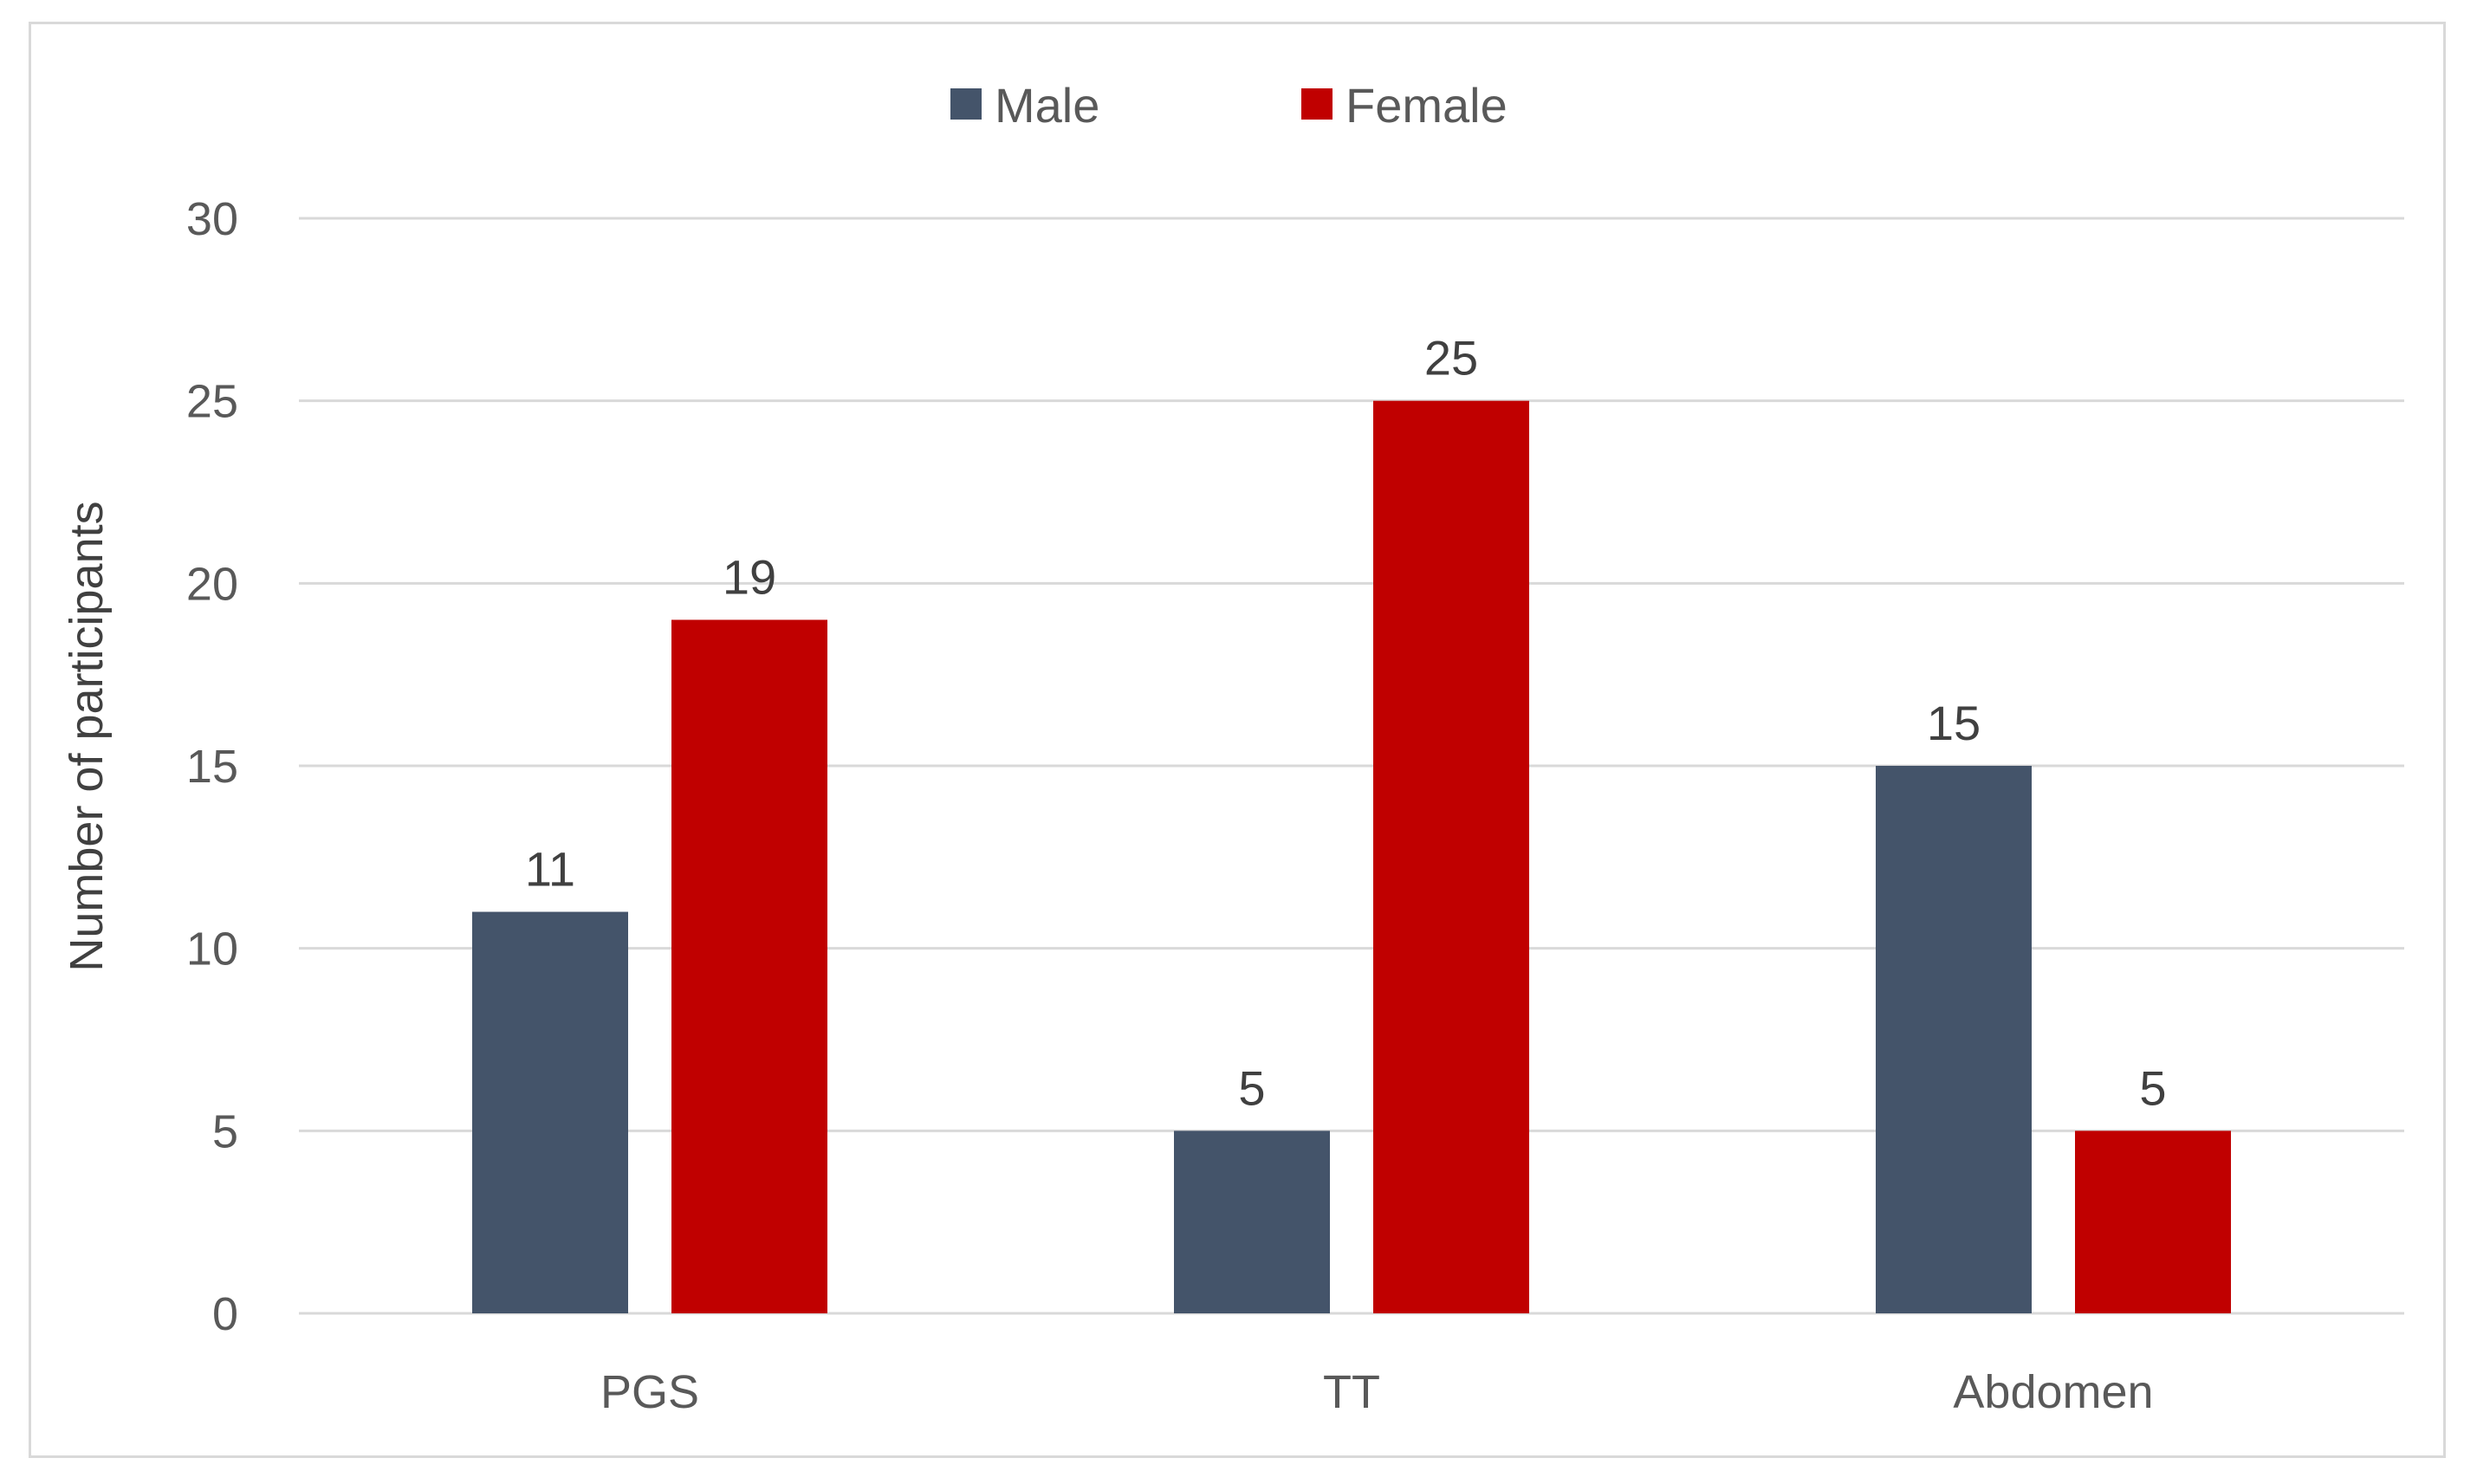 The width and height of the screenshot is (2477, 1484). Describe the element at coordinates (212, 219) in the screenshot. I see `y-tick-label: 30` at that location.